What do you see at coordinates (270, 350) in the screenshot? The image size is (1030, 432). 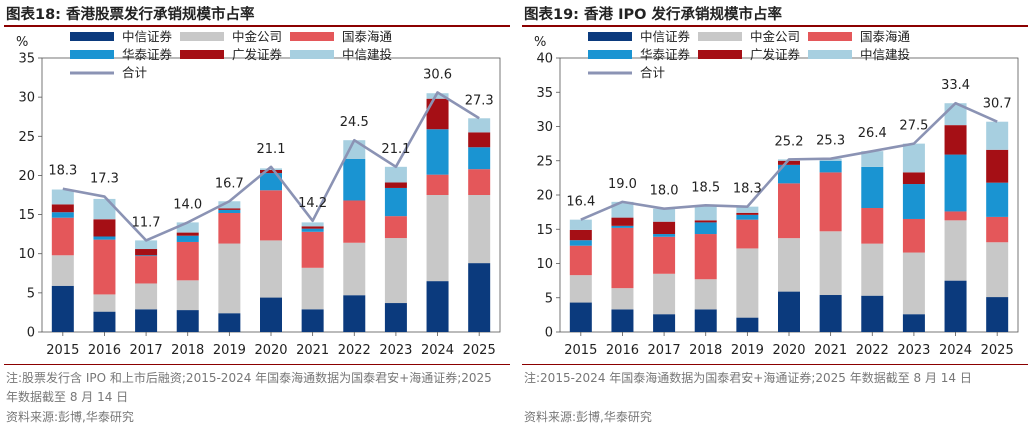 I see `x-tick-label: 2020` at bounding box center [270, 350].